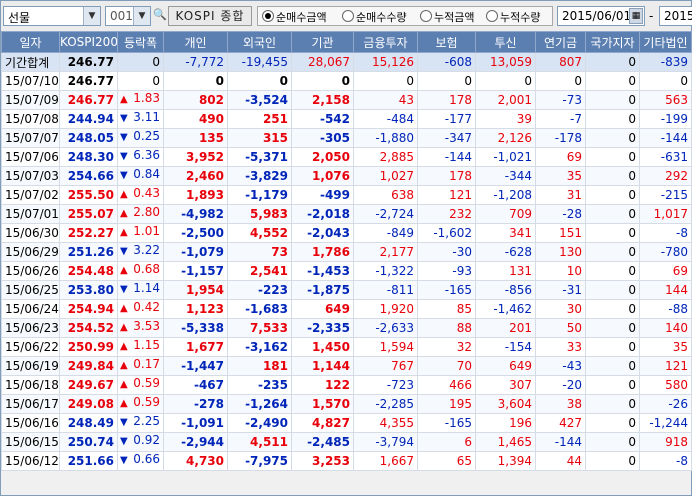  Describe the element at coordinates (259, 290) in the screenshot. I see `cell-foreign: -223` at that location.